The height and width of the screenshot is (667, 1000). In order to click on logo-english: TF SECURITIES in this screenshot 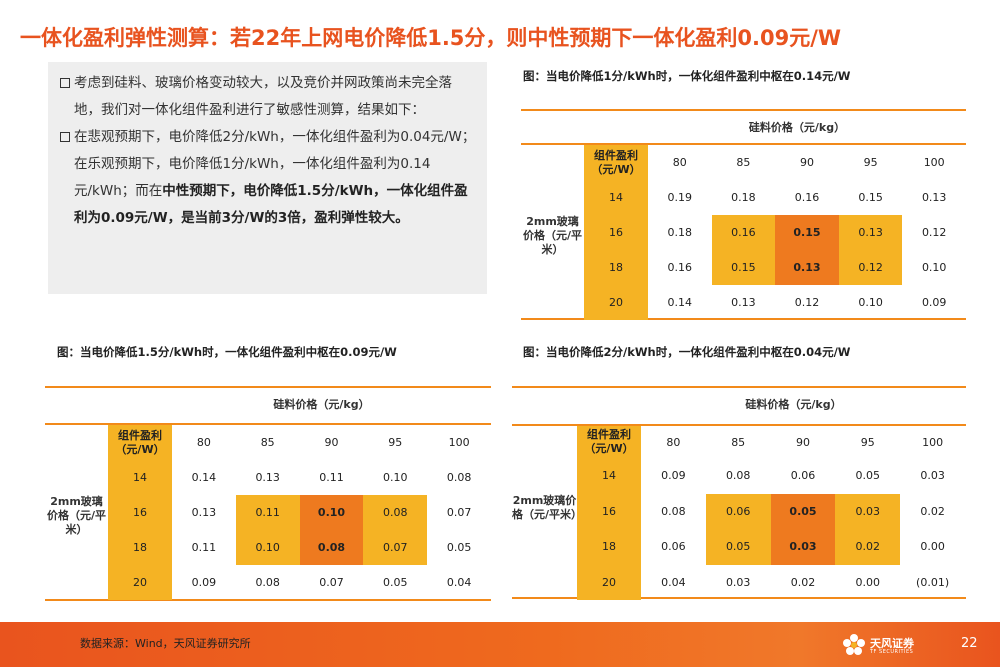, I will do `click(892, 652)`.